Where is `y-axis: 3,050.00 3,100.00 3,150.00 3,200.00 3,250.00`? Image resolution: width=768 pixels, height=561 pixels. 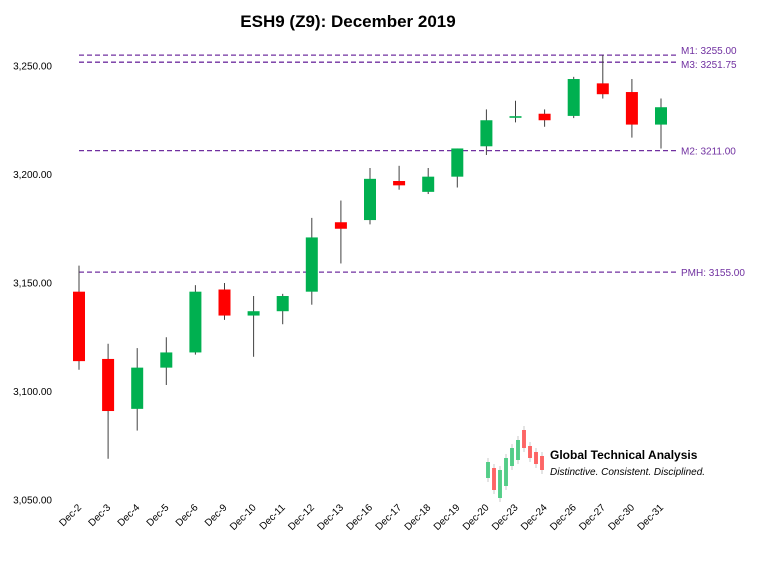 y-axis: 3,050.00 3,100.00 3,150.00 3,200.00 3,250.00 is located at coordinates (32, 284).